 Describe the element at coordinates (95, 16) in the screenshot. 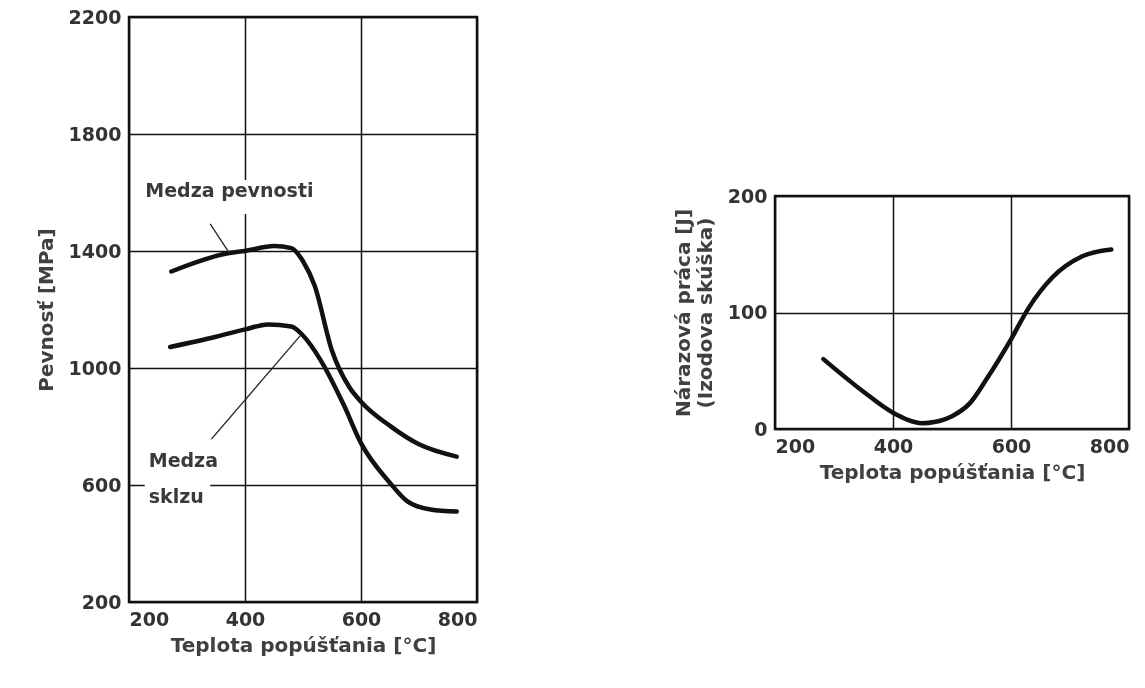

I see `y-tick-label: 2200` at that location.